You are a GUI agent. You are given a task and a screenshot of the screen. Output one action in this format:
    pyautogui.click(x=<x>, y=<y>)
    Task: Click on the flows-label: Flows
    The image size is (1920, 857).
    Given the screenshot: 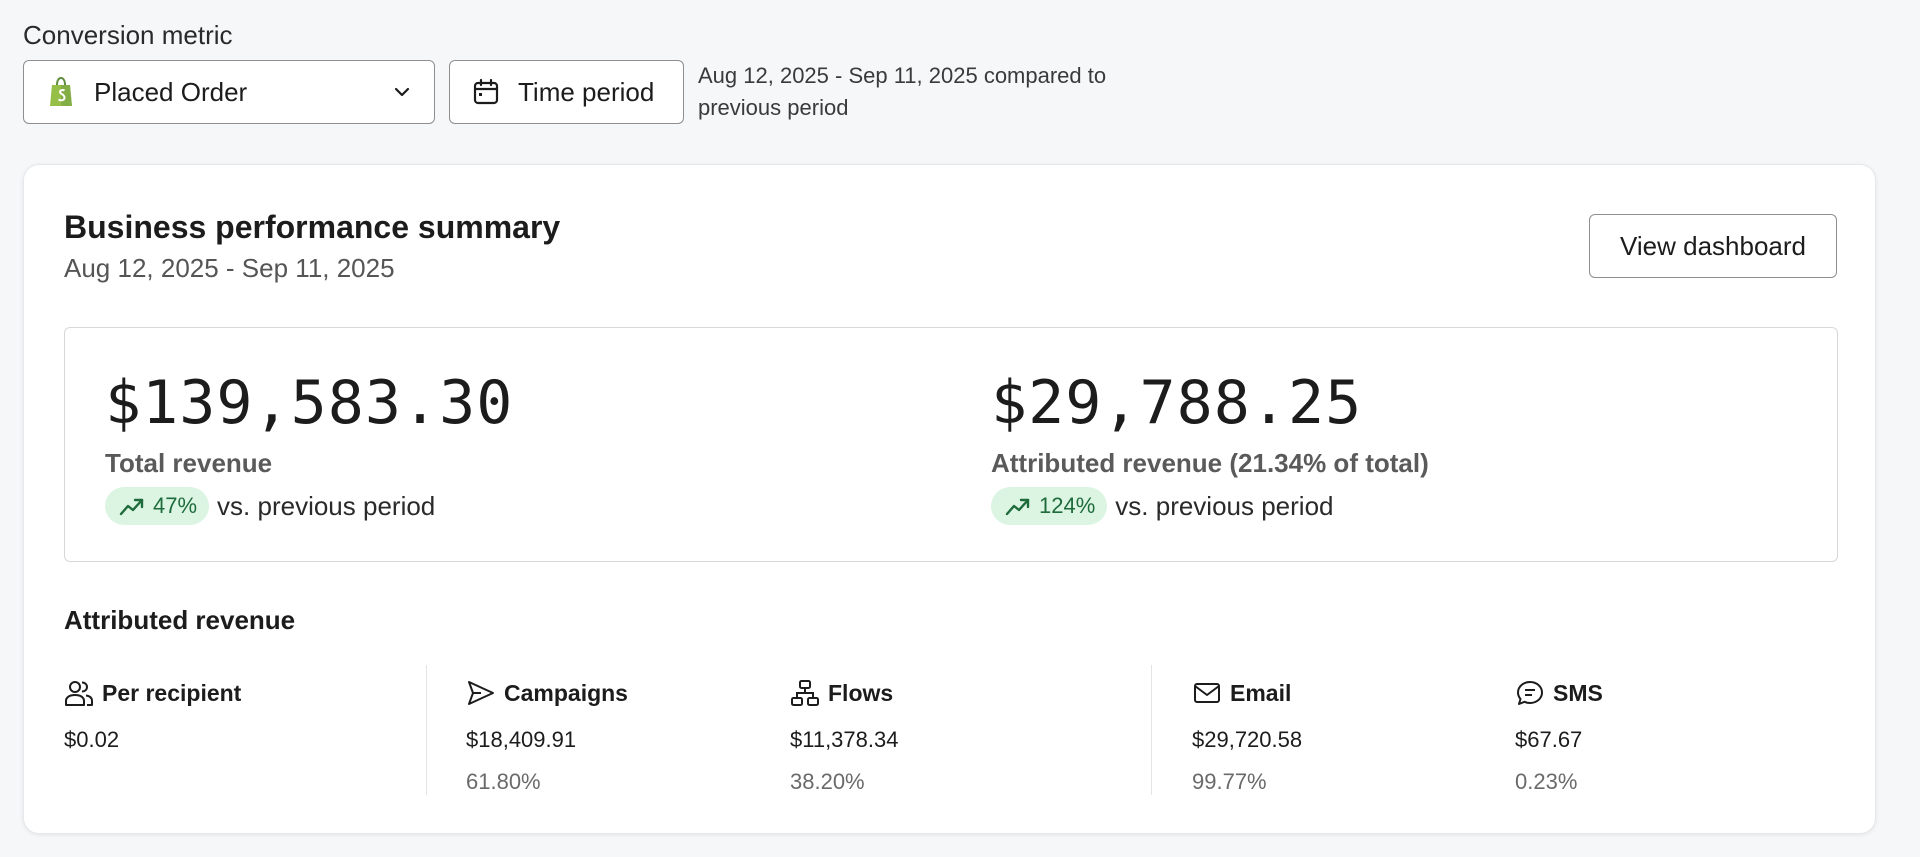 What is the action you would take?
    pyautogui.click(x=861, y=692)
    